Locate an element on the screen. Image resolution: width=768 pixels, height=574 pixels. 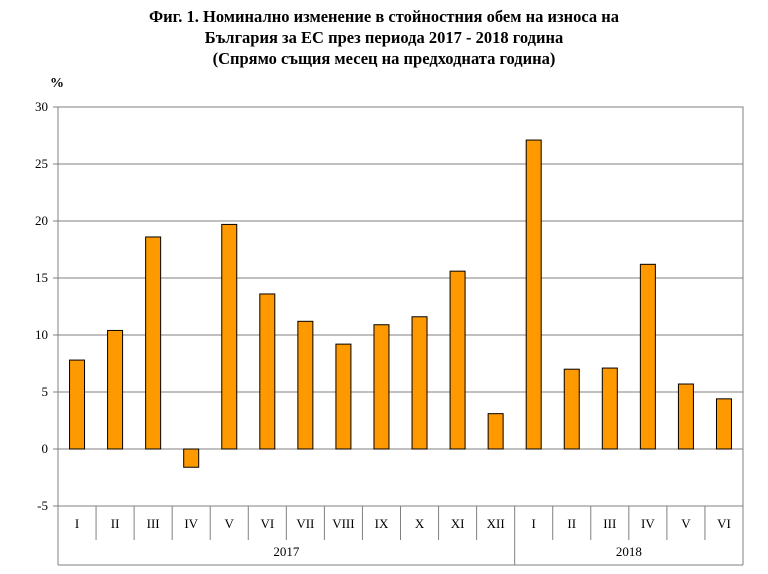
y-tick-label: 5 is located at coordinates (45, 391).